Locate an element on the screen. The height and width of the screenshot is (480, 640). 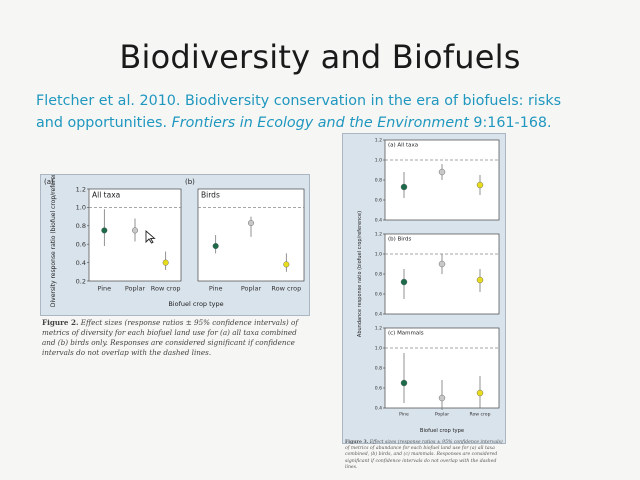
panel-title: (a) All taxa is located at coordinates (403, 146).